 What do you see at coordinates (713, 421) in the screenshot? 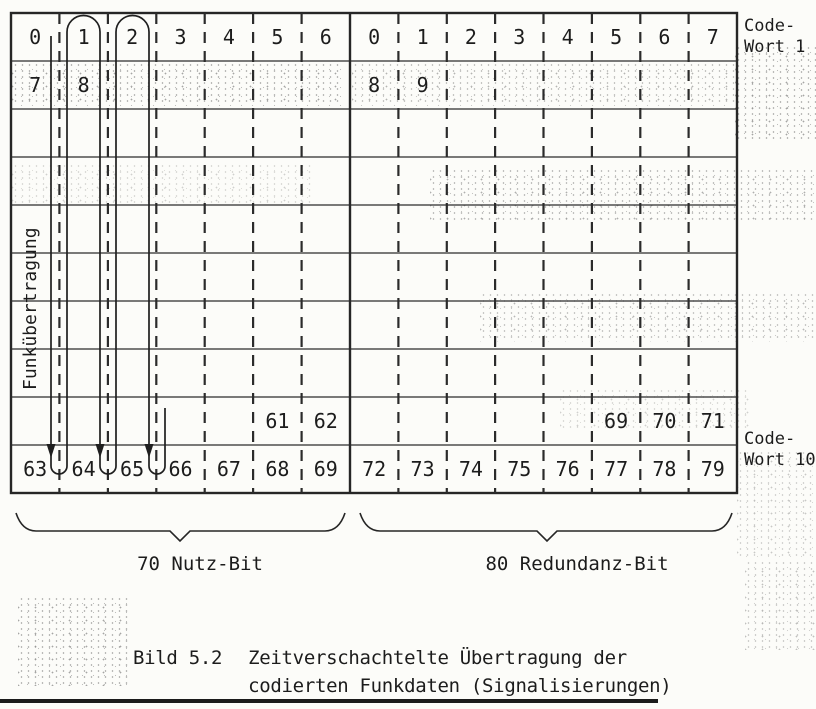
I see `grid-cell-value: 71` at bounding box center [713, 421].